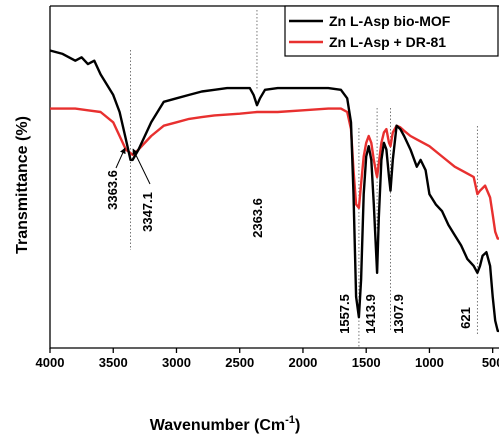  What do you see at coordinates (290, 420) in the screenshot?
I see `x-axis-title-superscript: -1` at bounding box center [290, 420].